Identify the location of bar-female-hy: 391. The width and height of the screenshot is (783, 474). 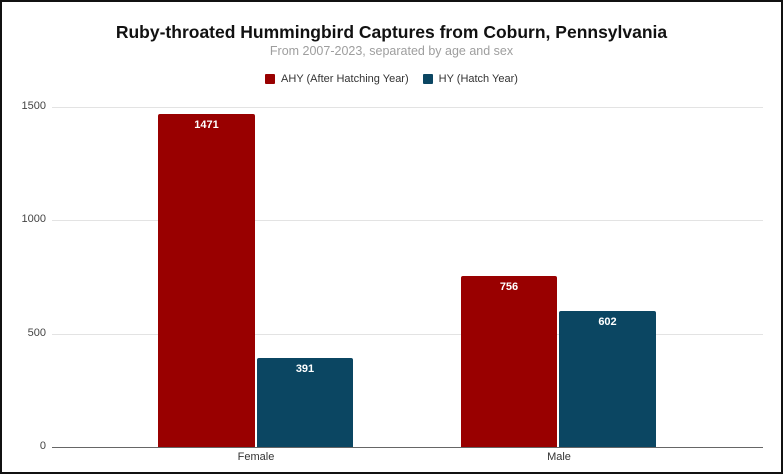
(305, 402).